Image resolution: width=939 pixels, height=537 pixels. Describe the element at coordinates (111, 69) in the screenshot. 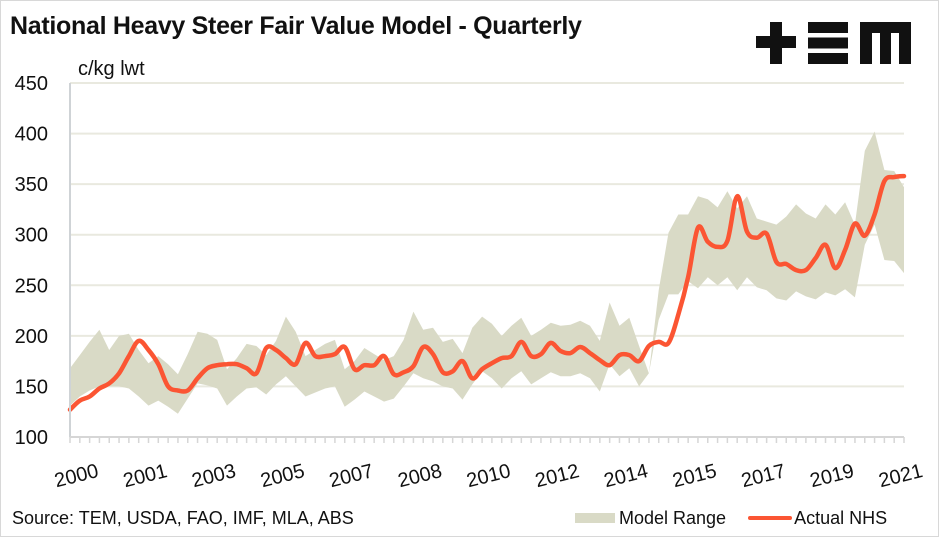

I see `y-axis-unit-label: c/kg lwt` at that location.